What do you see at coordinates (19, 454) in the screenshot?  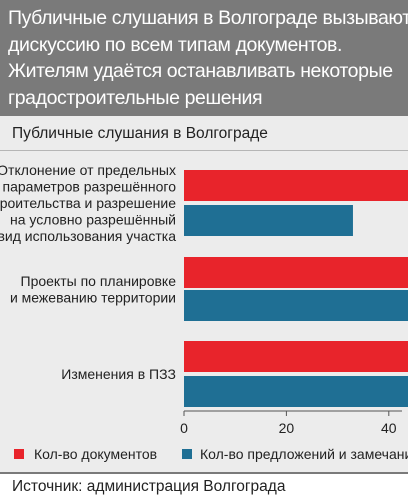 I see `legend-swatch-documents` at bounding box center [19, 454].